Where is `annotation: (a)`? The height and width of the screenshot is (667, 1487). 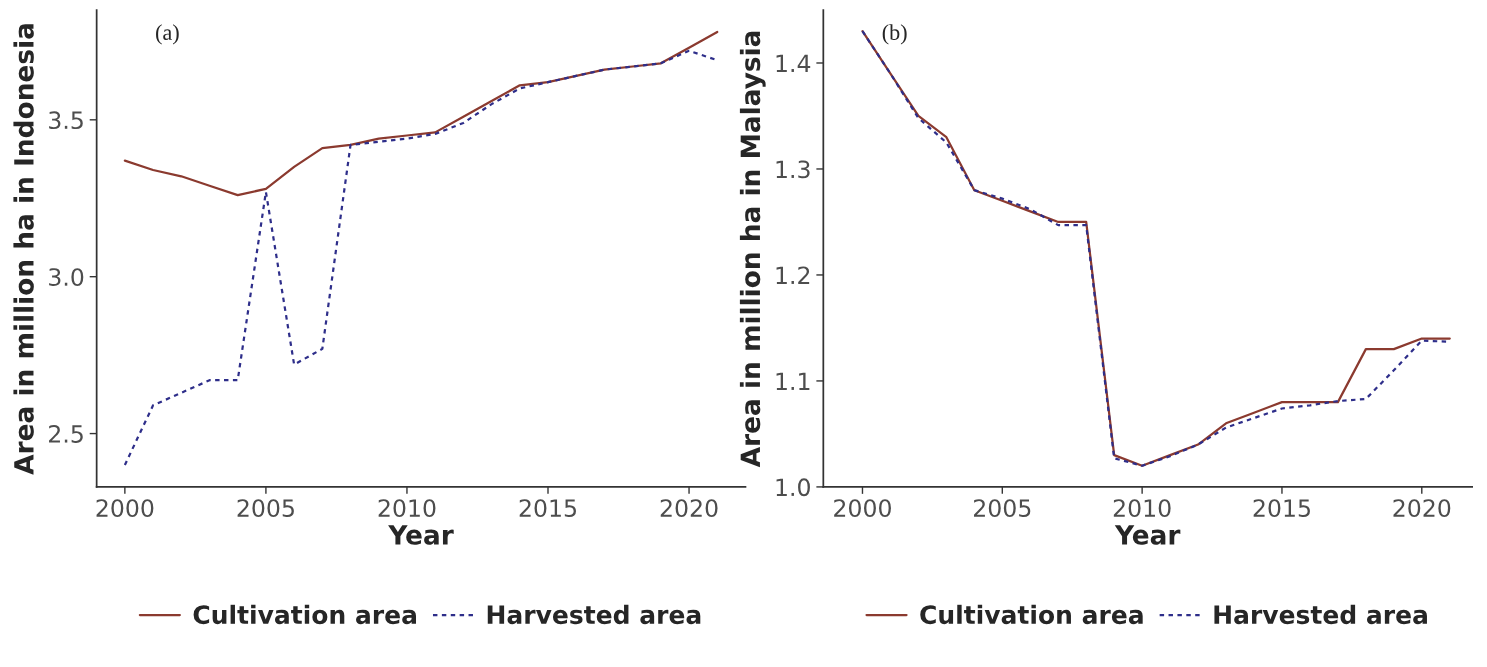 annotation: (a) is located at coordinates (167, 34).